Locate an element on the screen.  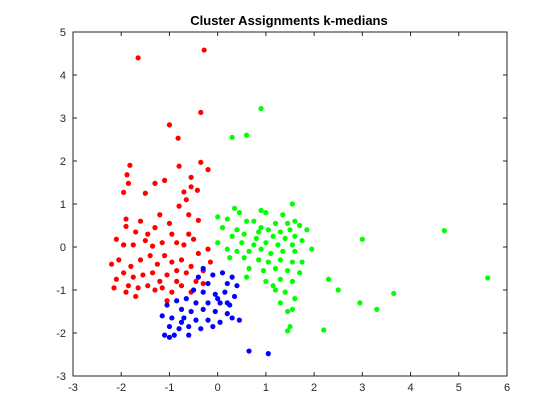
y-tick-label: 2 is located at coordinates (63, 162).